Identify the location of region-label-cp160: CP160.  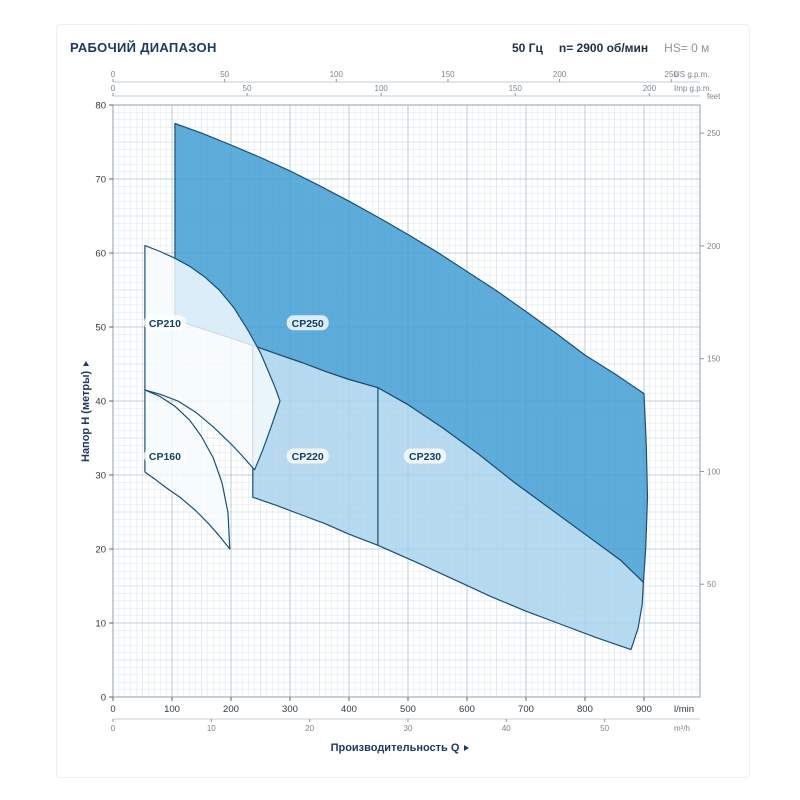
(164, 456).